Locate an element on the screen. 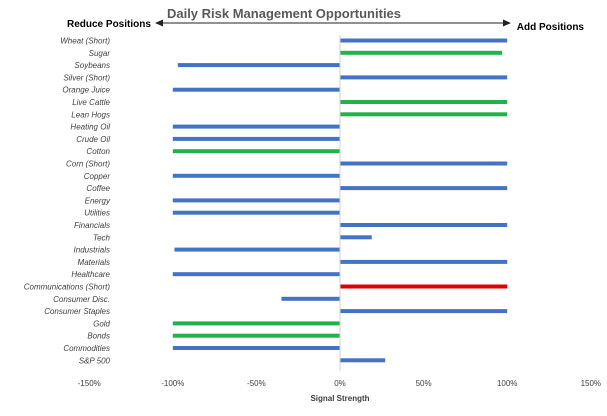 The width and height of the screenshot is (607, 416). reduce-positions-label: Reduce Positions is located at coordinates (109, 24).